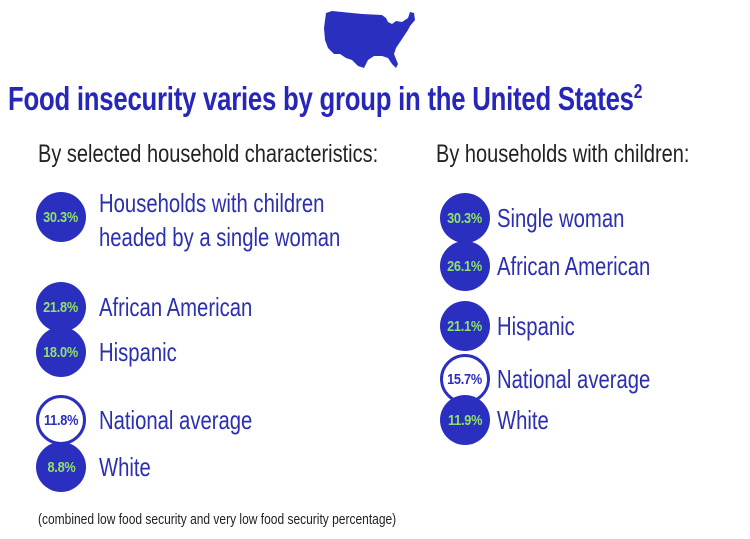 This screenshot has width=750, height=539. I want to click on percent-value: 21.8%, so click(61, 307).